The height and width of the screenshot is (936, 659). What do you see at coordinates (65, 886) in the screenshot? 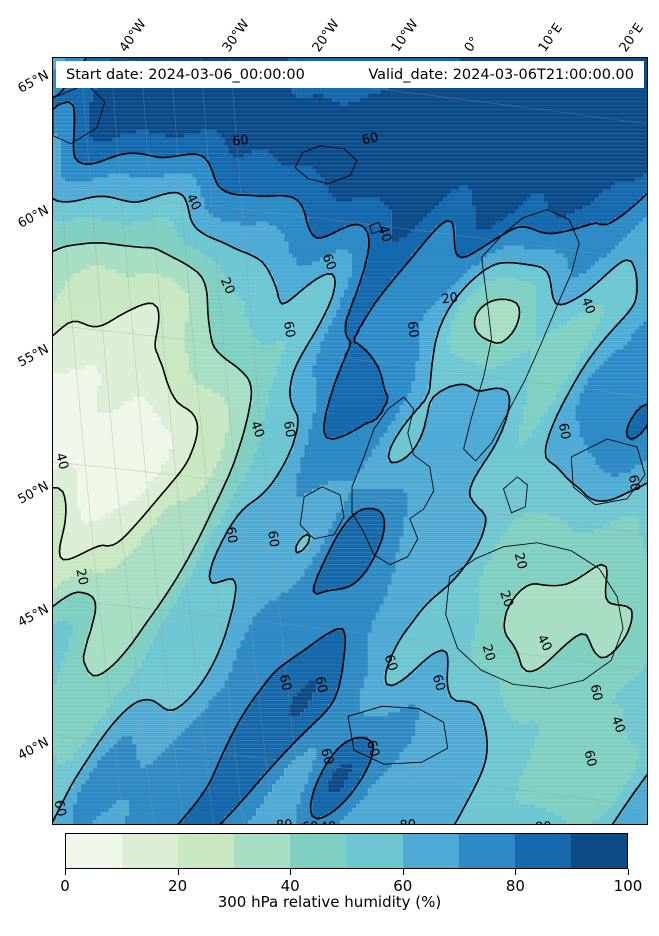
I see `colorbar-ticklabel-0: 0` at bounding box center [65, 886].